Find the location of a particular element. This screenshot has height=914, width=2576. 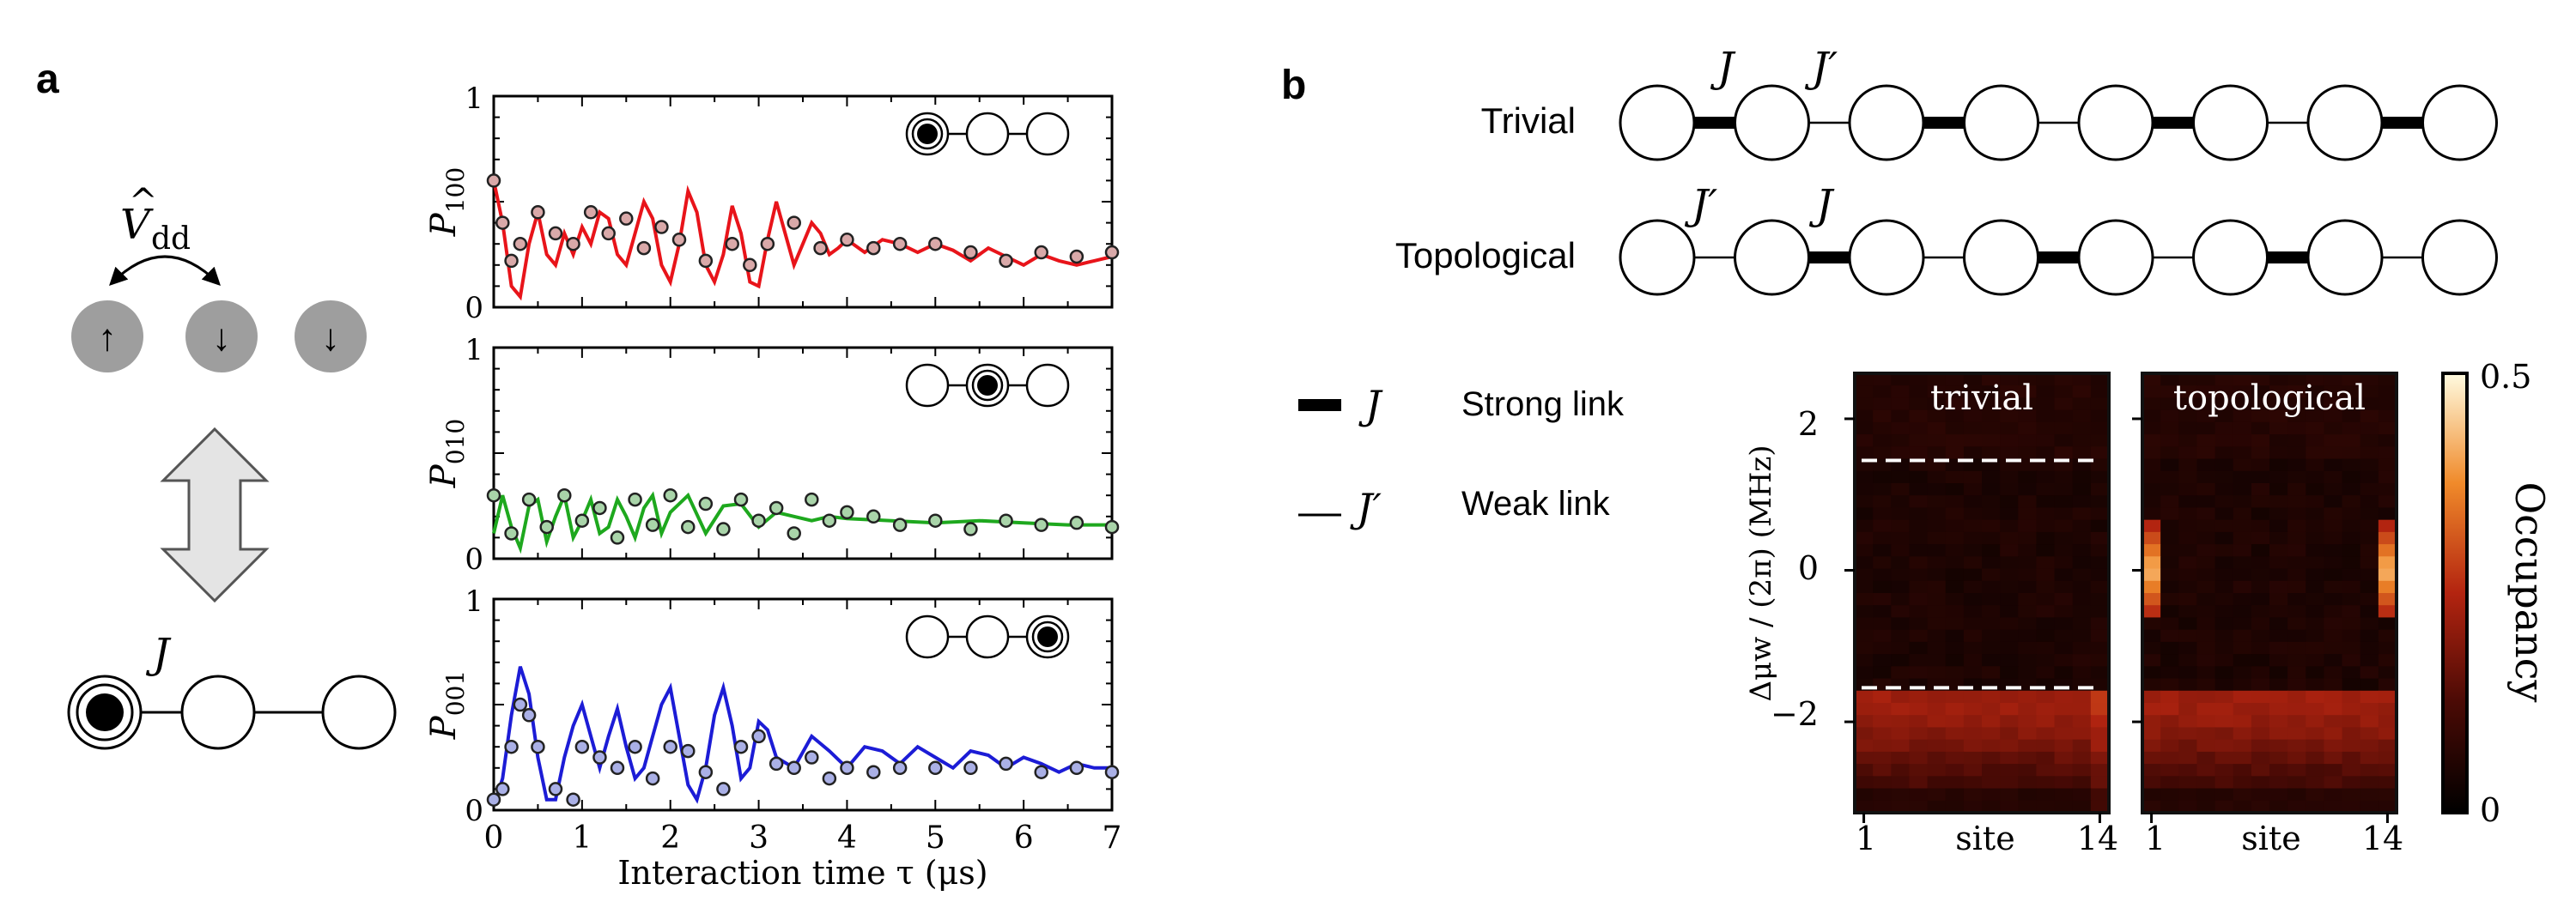

heatmap-title: topological is located at coordinates (2269, 398).